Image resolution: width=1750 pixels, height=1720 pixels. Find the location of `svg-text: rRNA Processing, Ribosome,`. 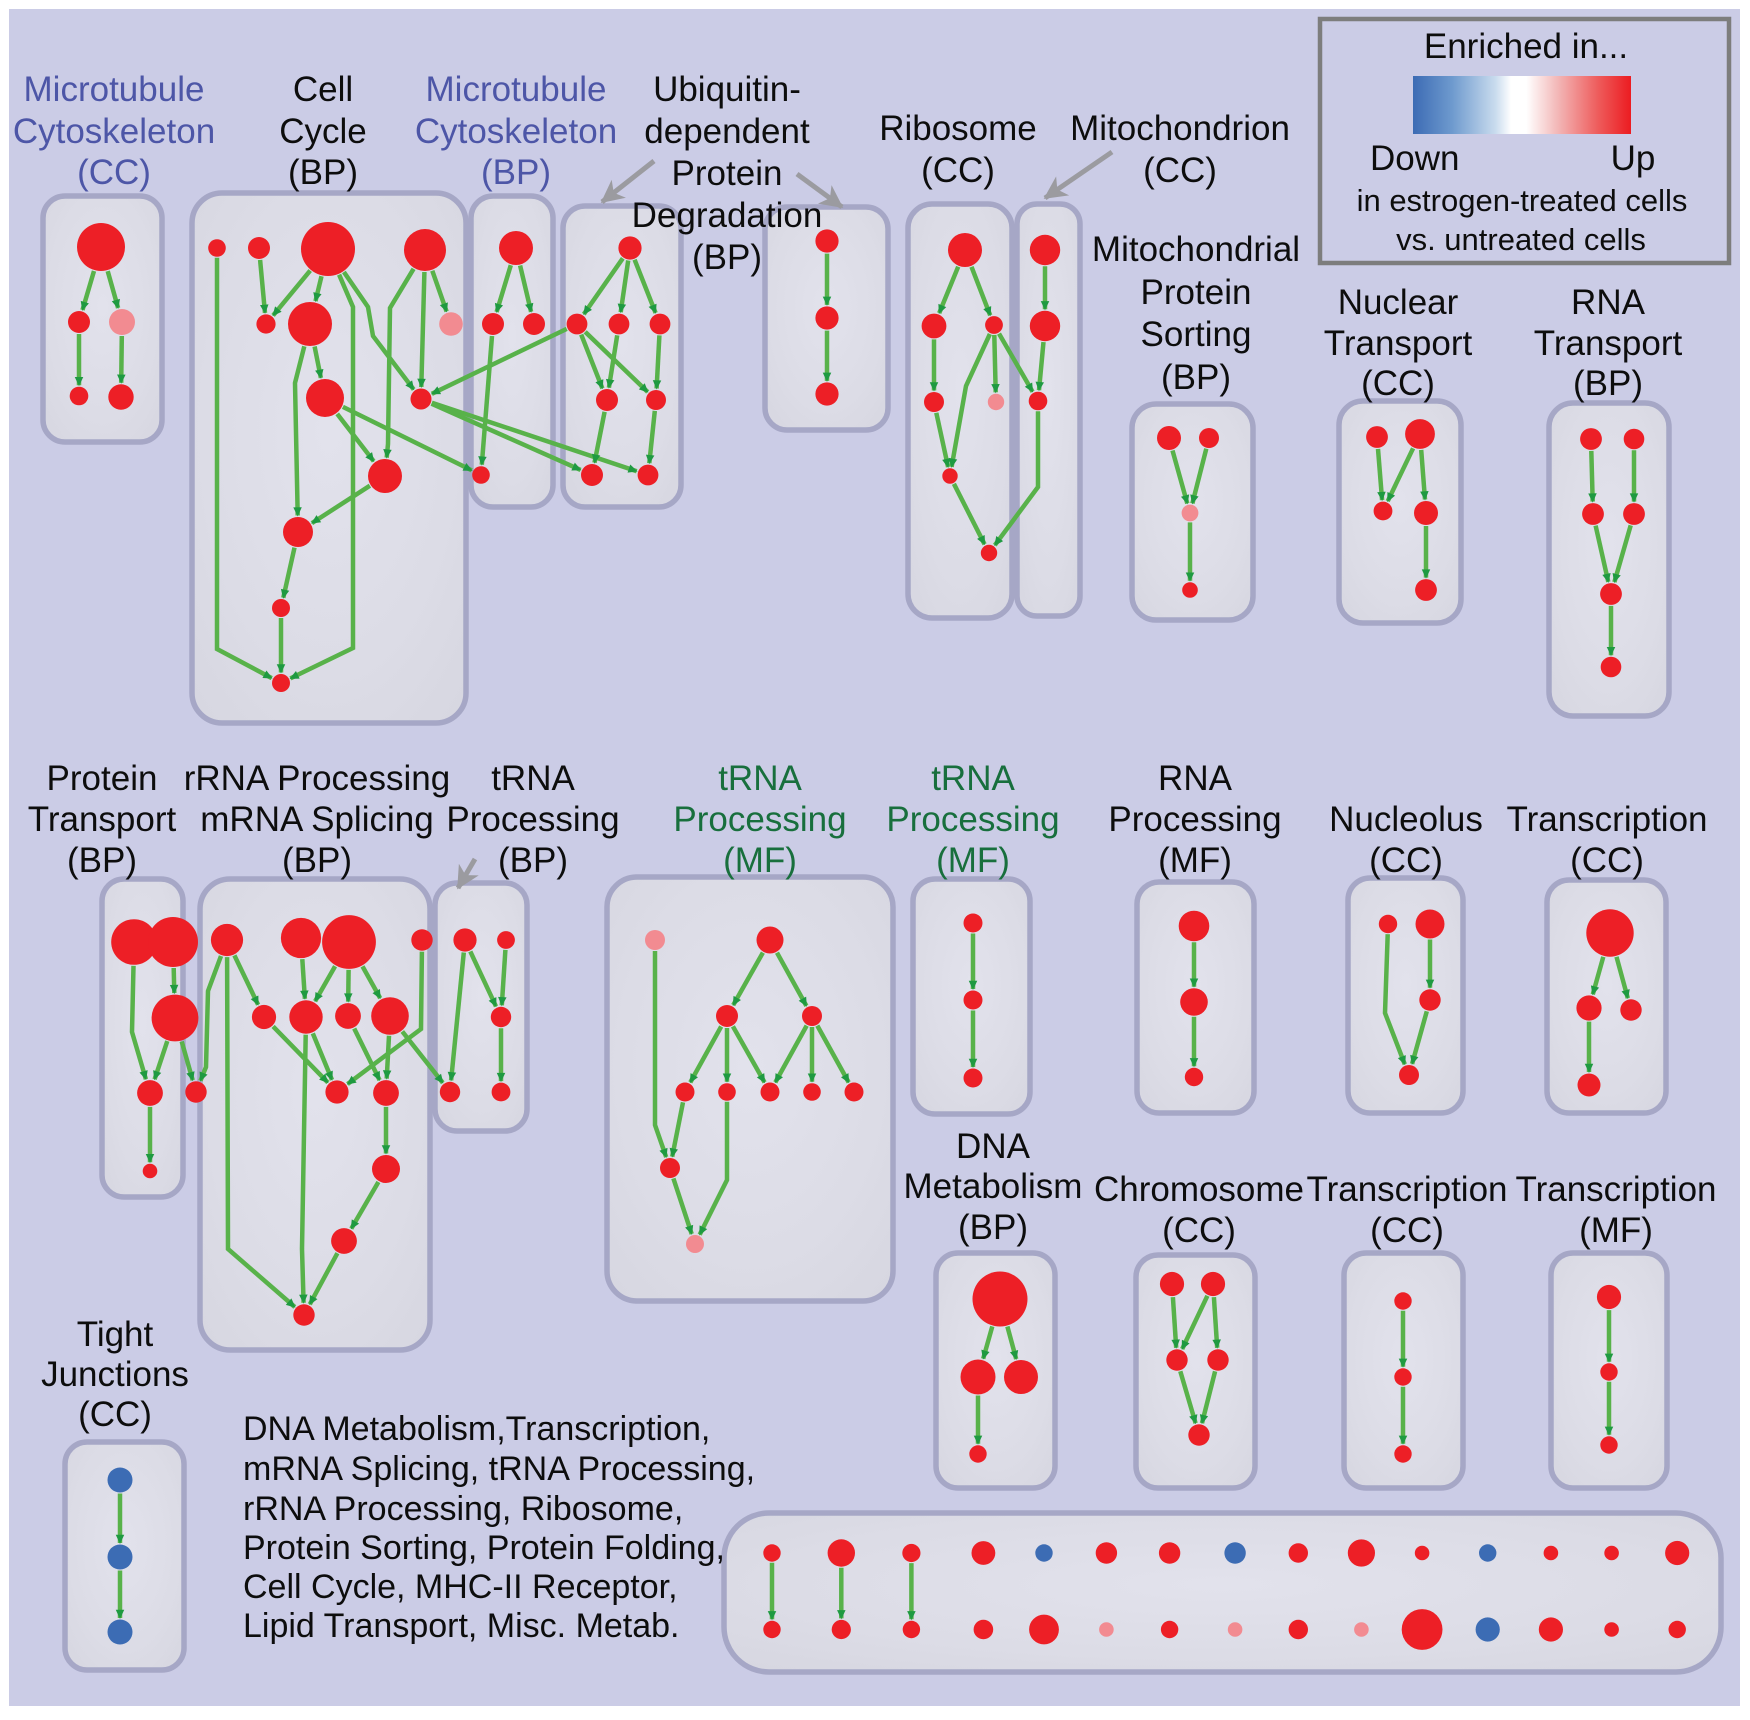

svg-text: rRNA Processing, Ribosome, is located at coordinates (463, 1509).